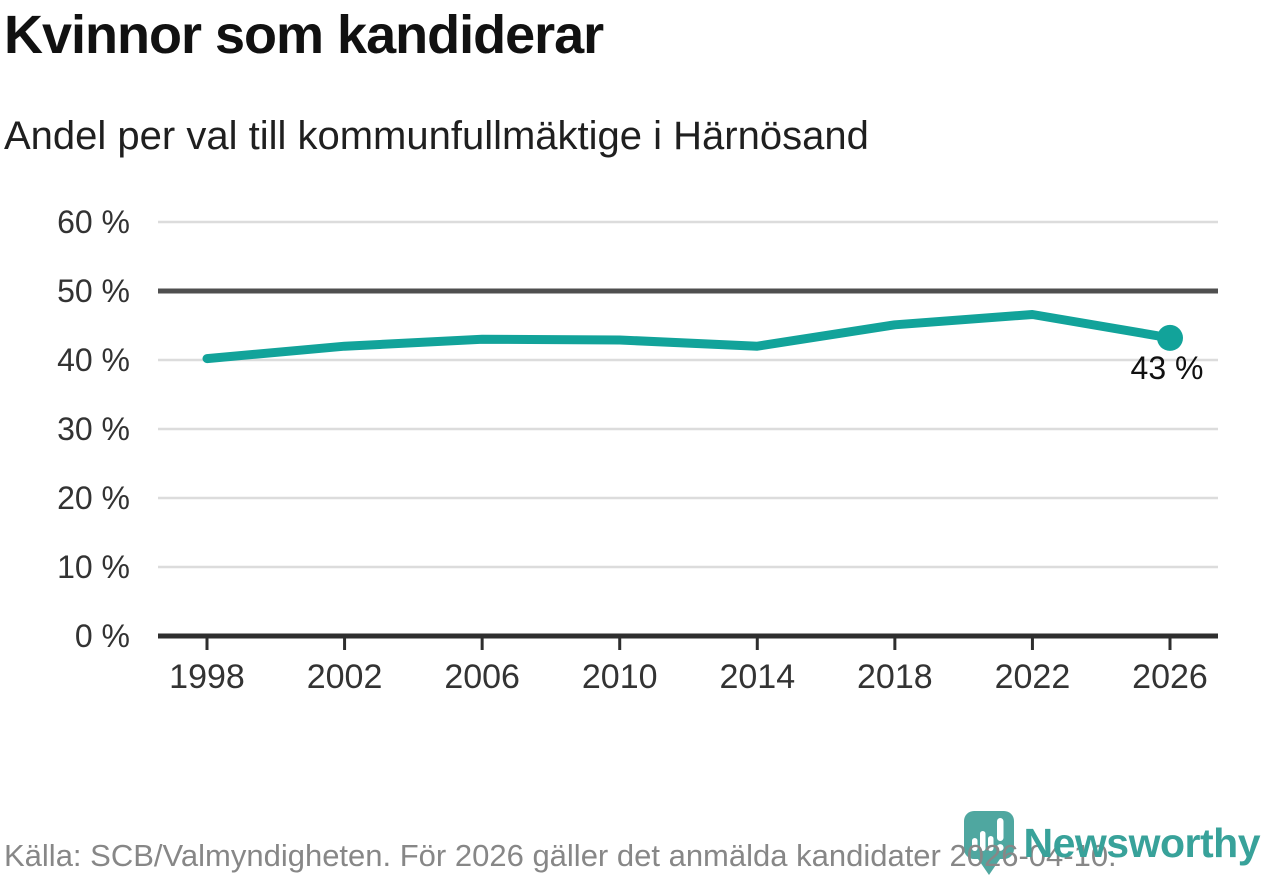 This screenshot has height=879, width=1262. What do you see at coordinates (93, 222) in the screenshot?
I see `y-axis-label: 60 %` at bounding box center [93, 222].